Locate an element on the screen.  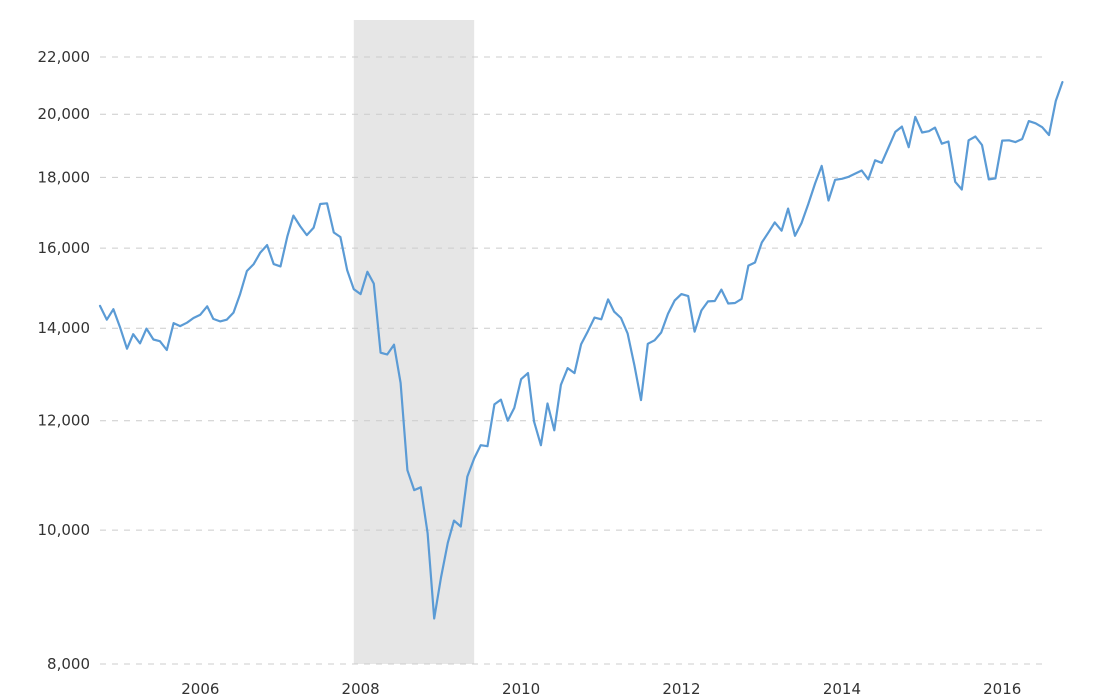
x-tick-label-2010: 2010 is located at coordinates (521, 689).